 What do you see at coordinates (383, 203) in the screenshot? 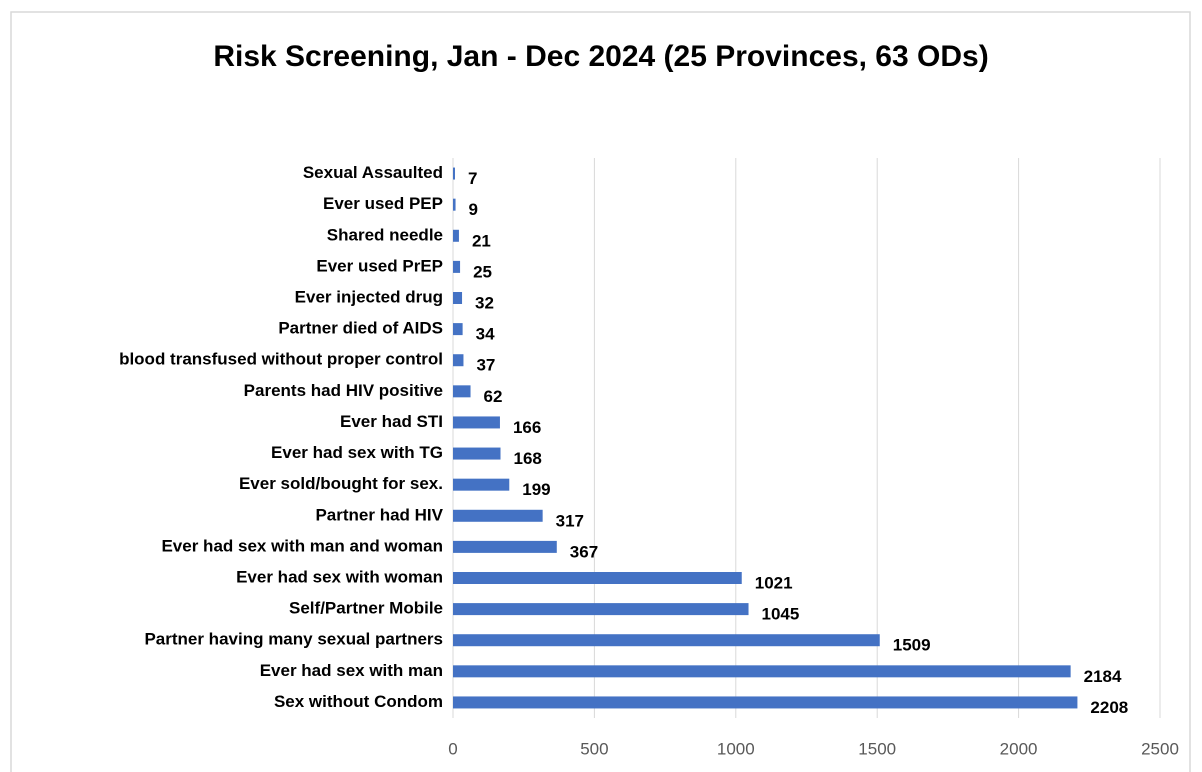
I see `y-tick-label: Ever used PEP` at bounding box center [383, 203].